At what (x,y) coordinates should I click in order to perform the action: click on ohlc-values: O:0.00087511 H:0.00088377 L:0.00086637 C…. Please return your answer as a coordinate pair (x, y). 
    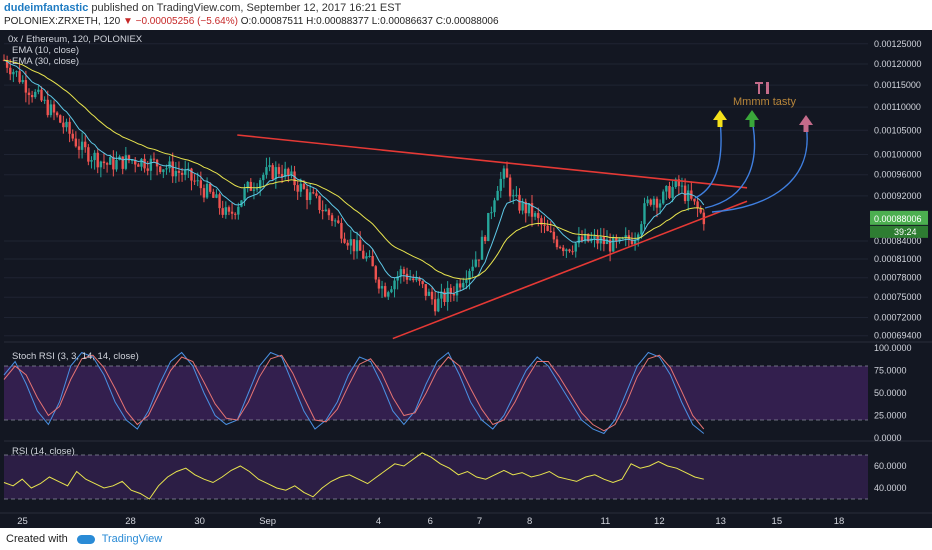
    Looking at the image, I should click on (369, 21).